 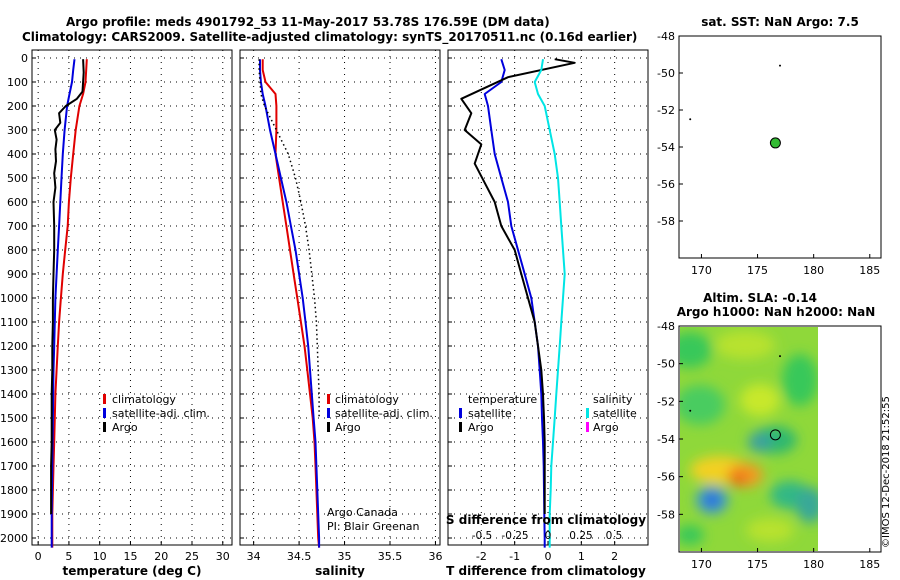 I want to click on x-tick-label: 20, so click(x=161, y=556).